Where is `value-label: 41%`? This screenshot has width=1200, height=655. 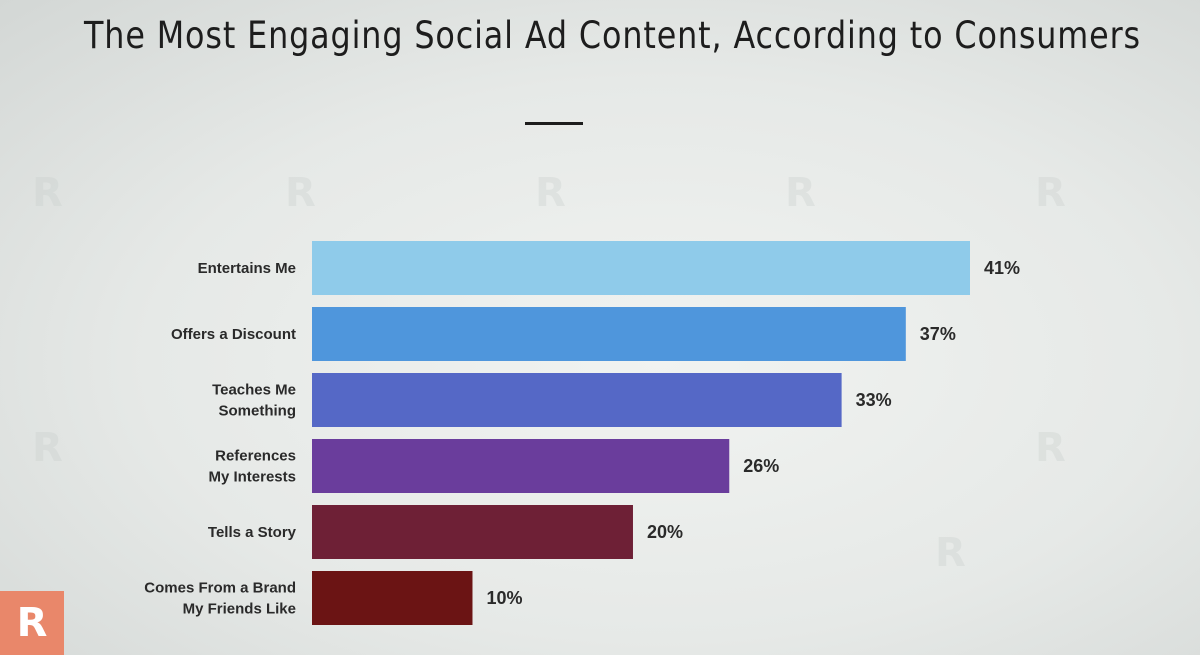 value-label: 41% is located at coordinates (1002, 268).